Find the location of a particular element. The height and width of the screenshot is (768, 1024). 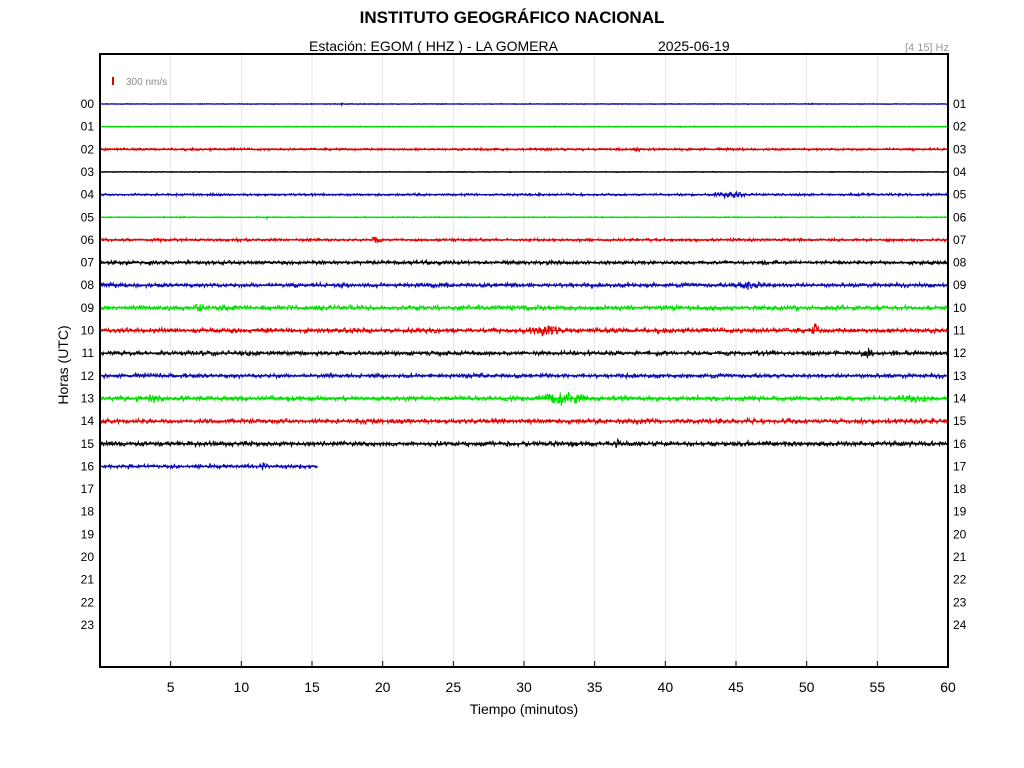

hour-label-right: 01 is located at coordinates (960, 104).